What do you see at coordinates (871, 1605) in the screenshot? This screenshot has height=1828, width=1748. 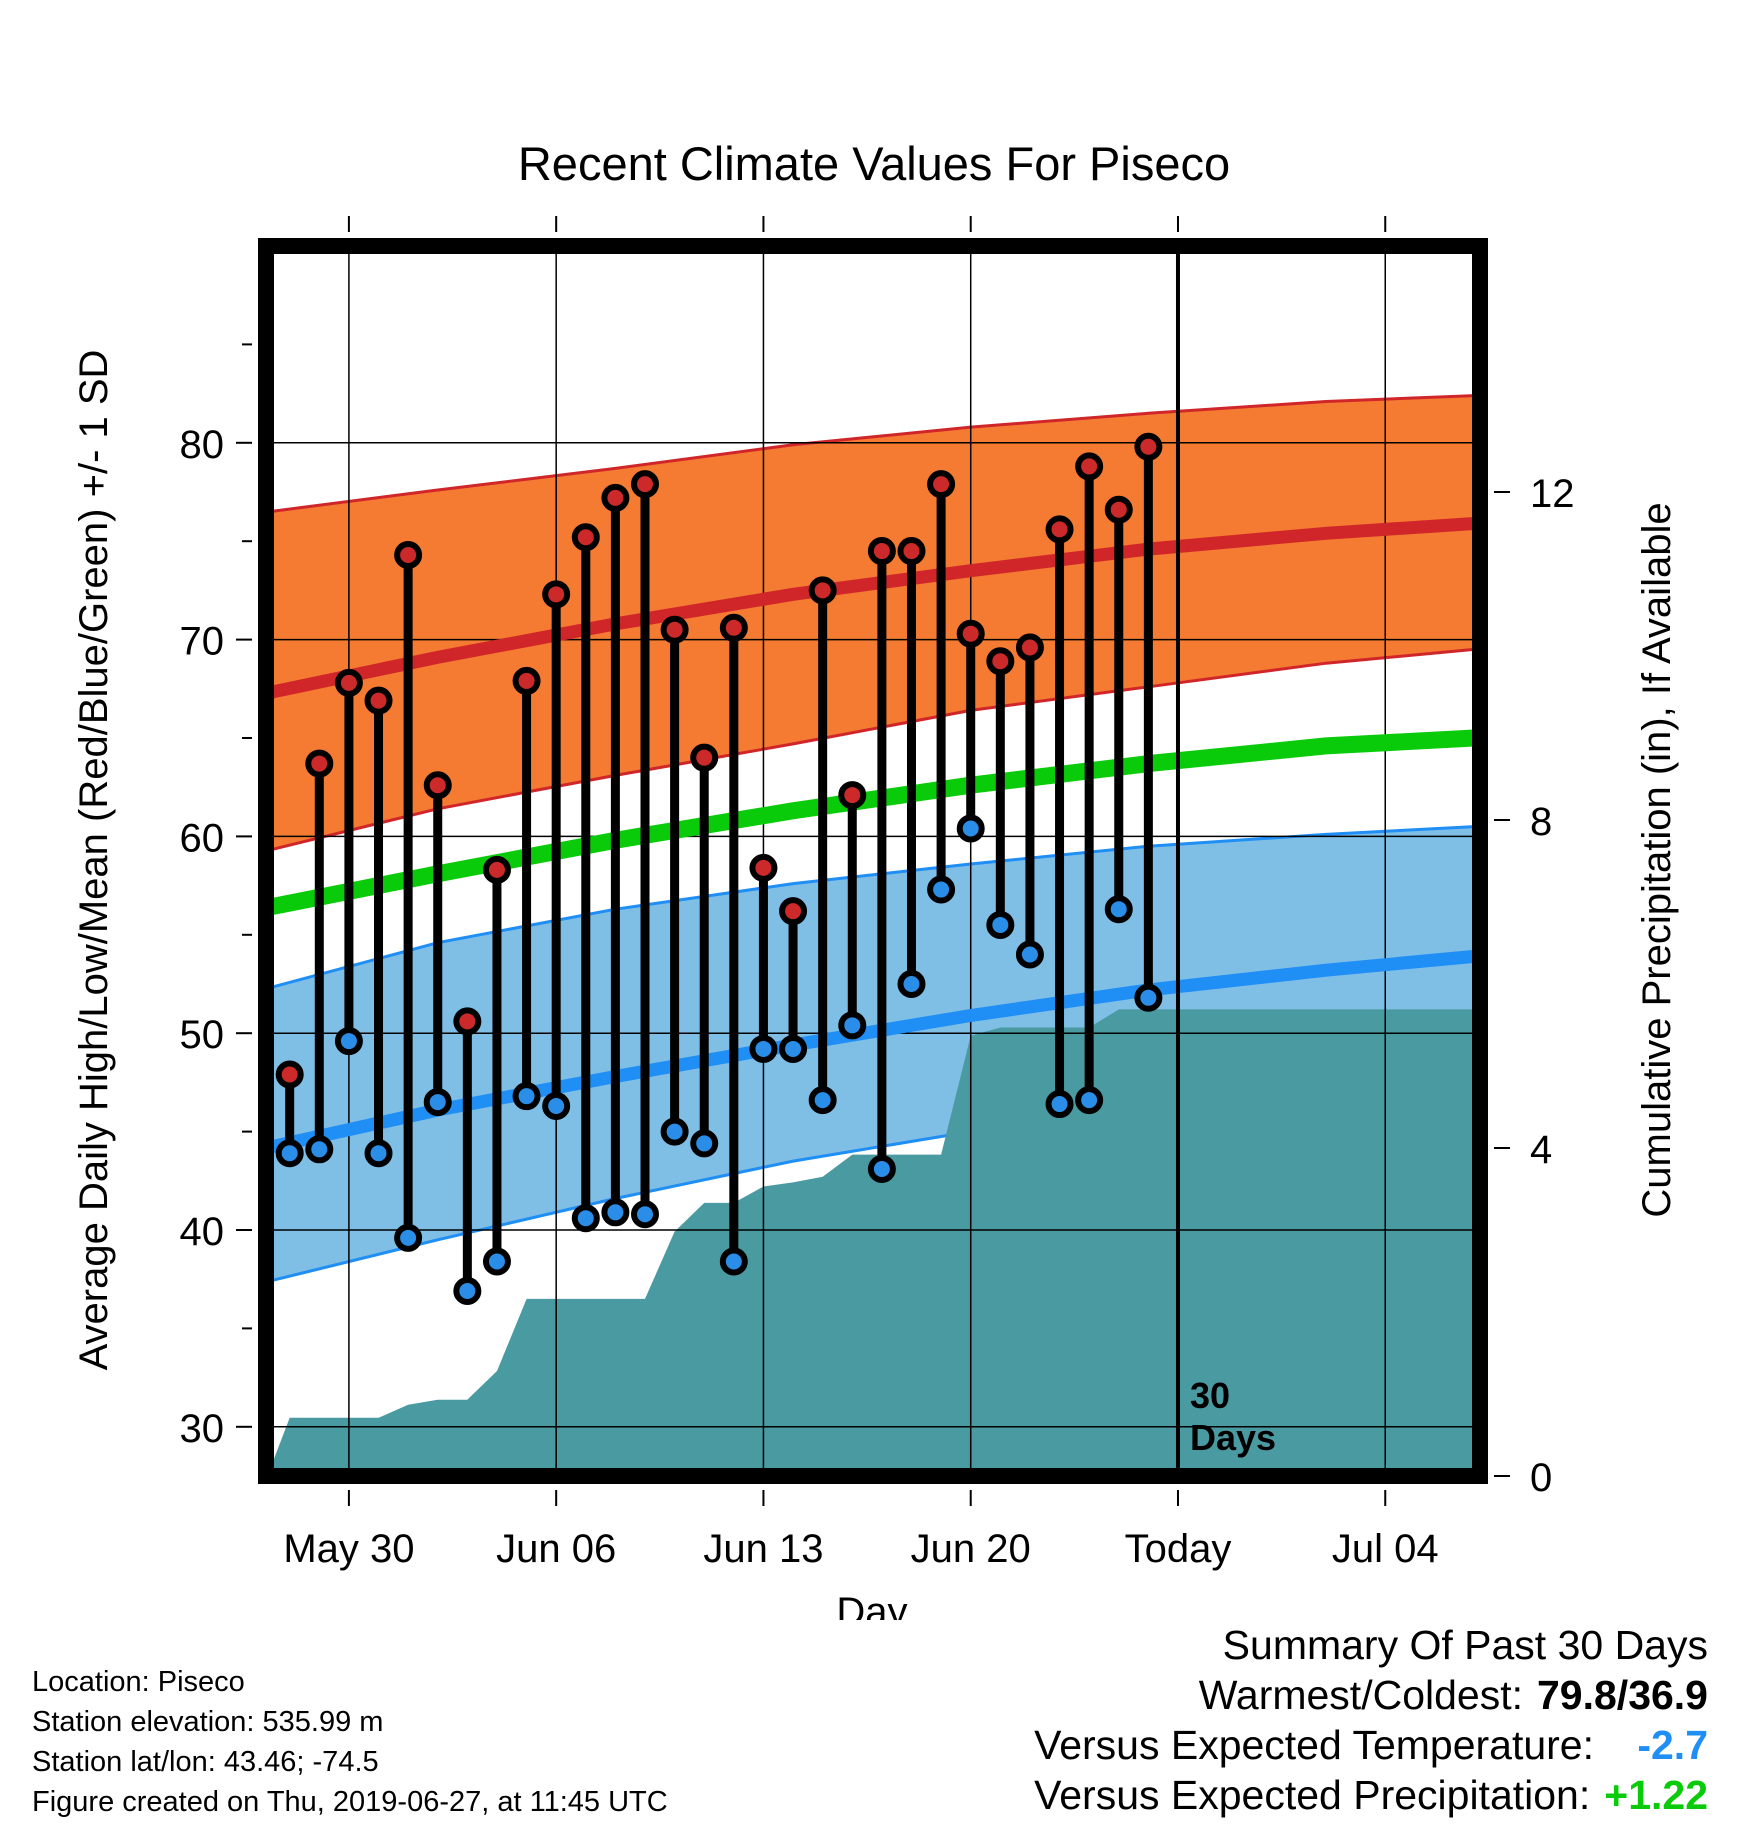 I see `x-axis-label: Day` at bounding box center [871, 1605].